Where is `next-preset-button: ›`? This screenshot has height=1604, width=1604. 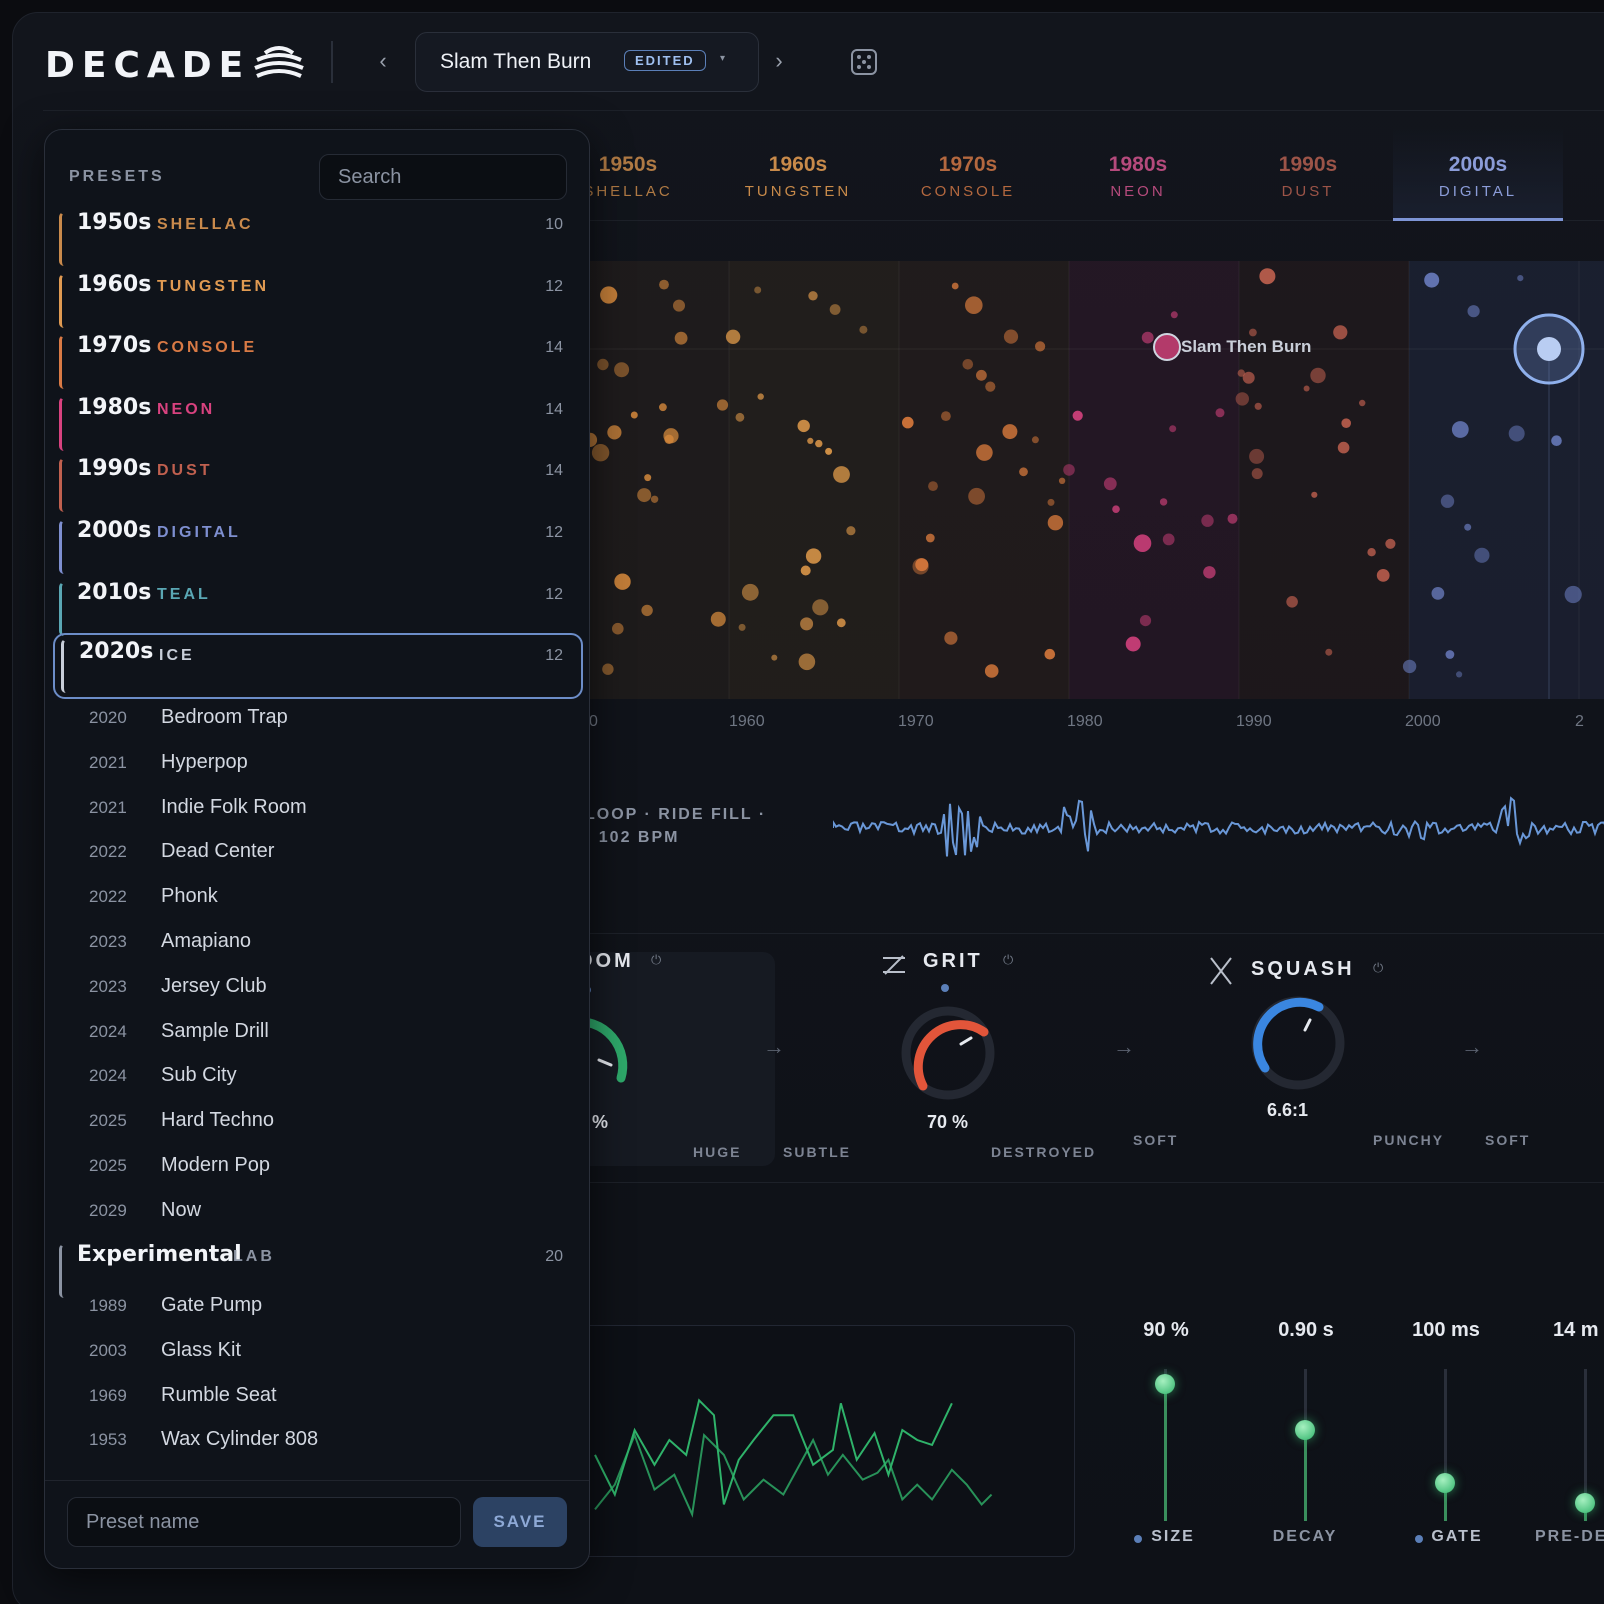
next-preset-button: › is located at coordinates (779, 60).